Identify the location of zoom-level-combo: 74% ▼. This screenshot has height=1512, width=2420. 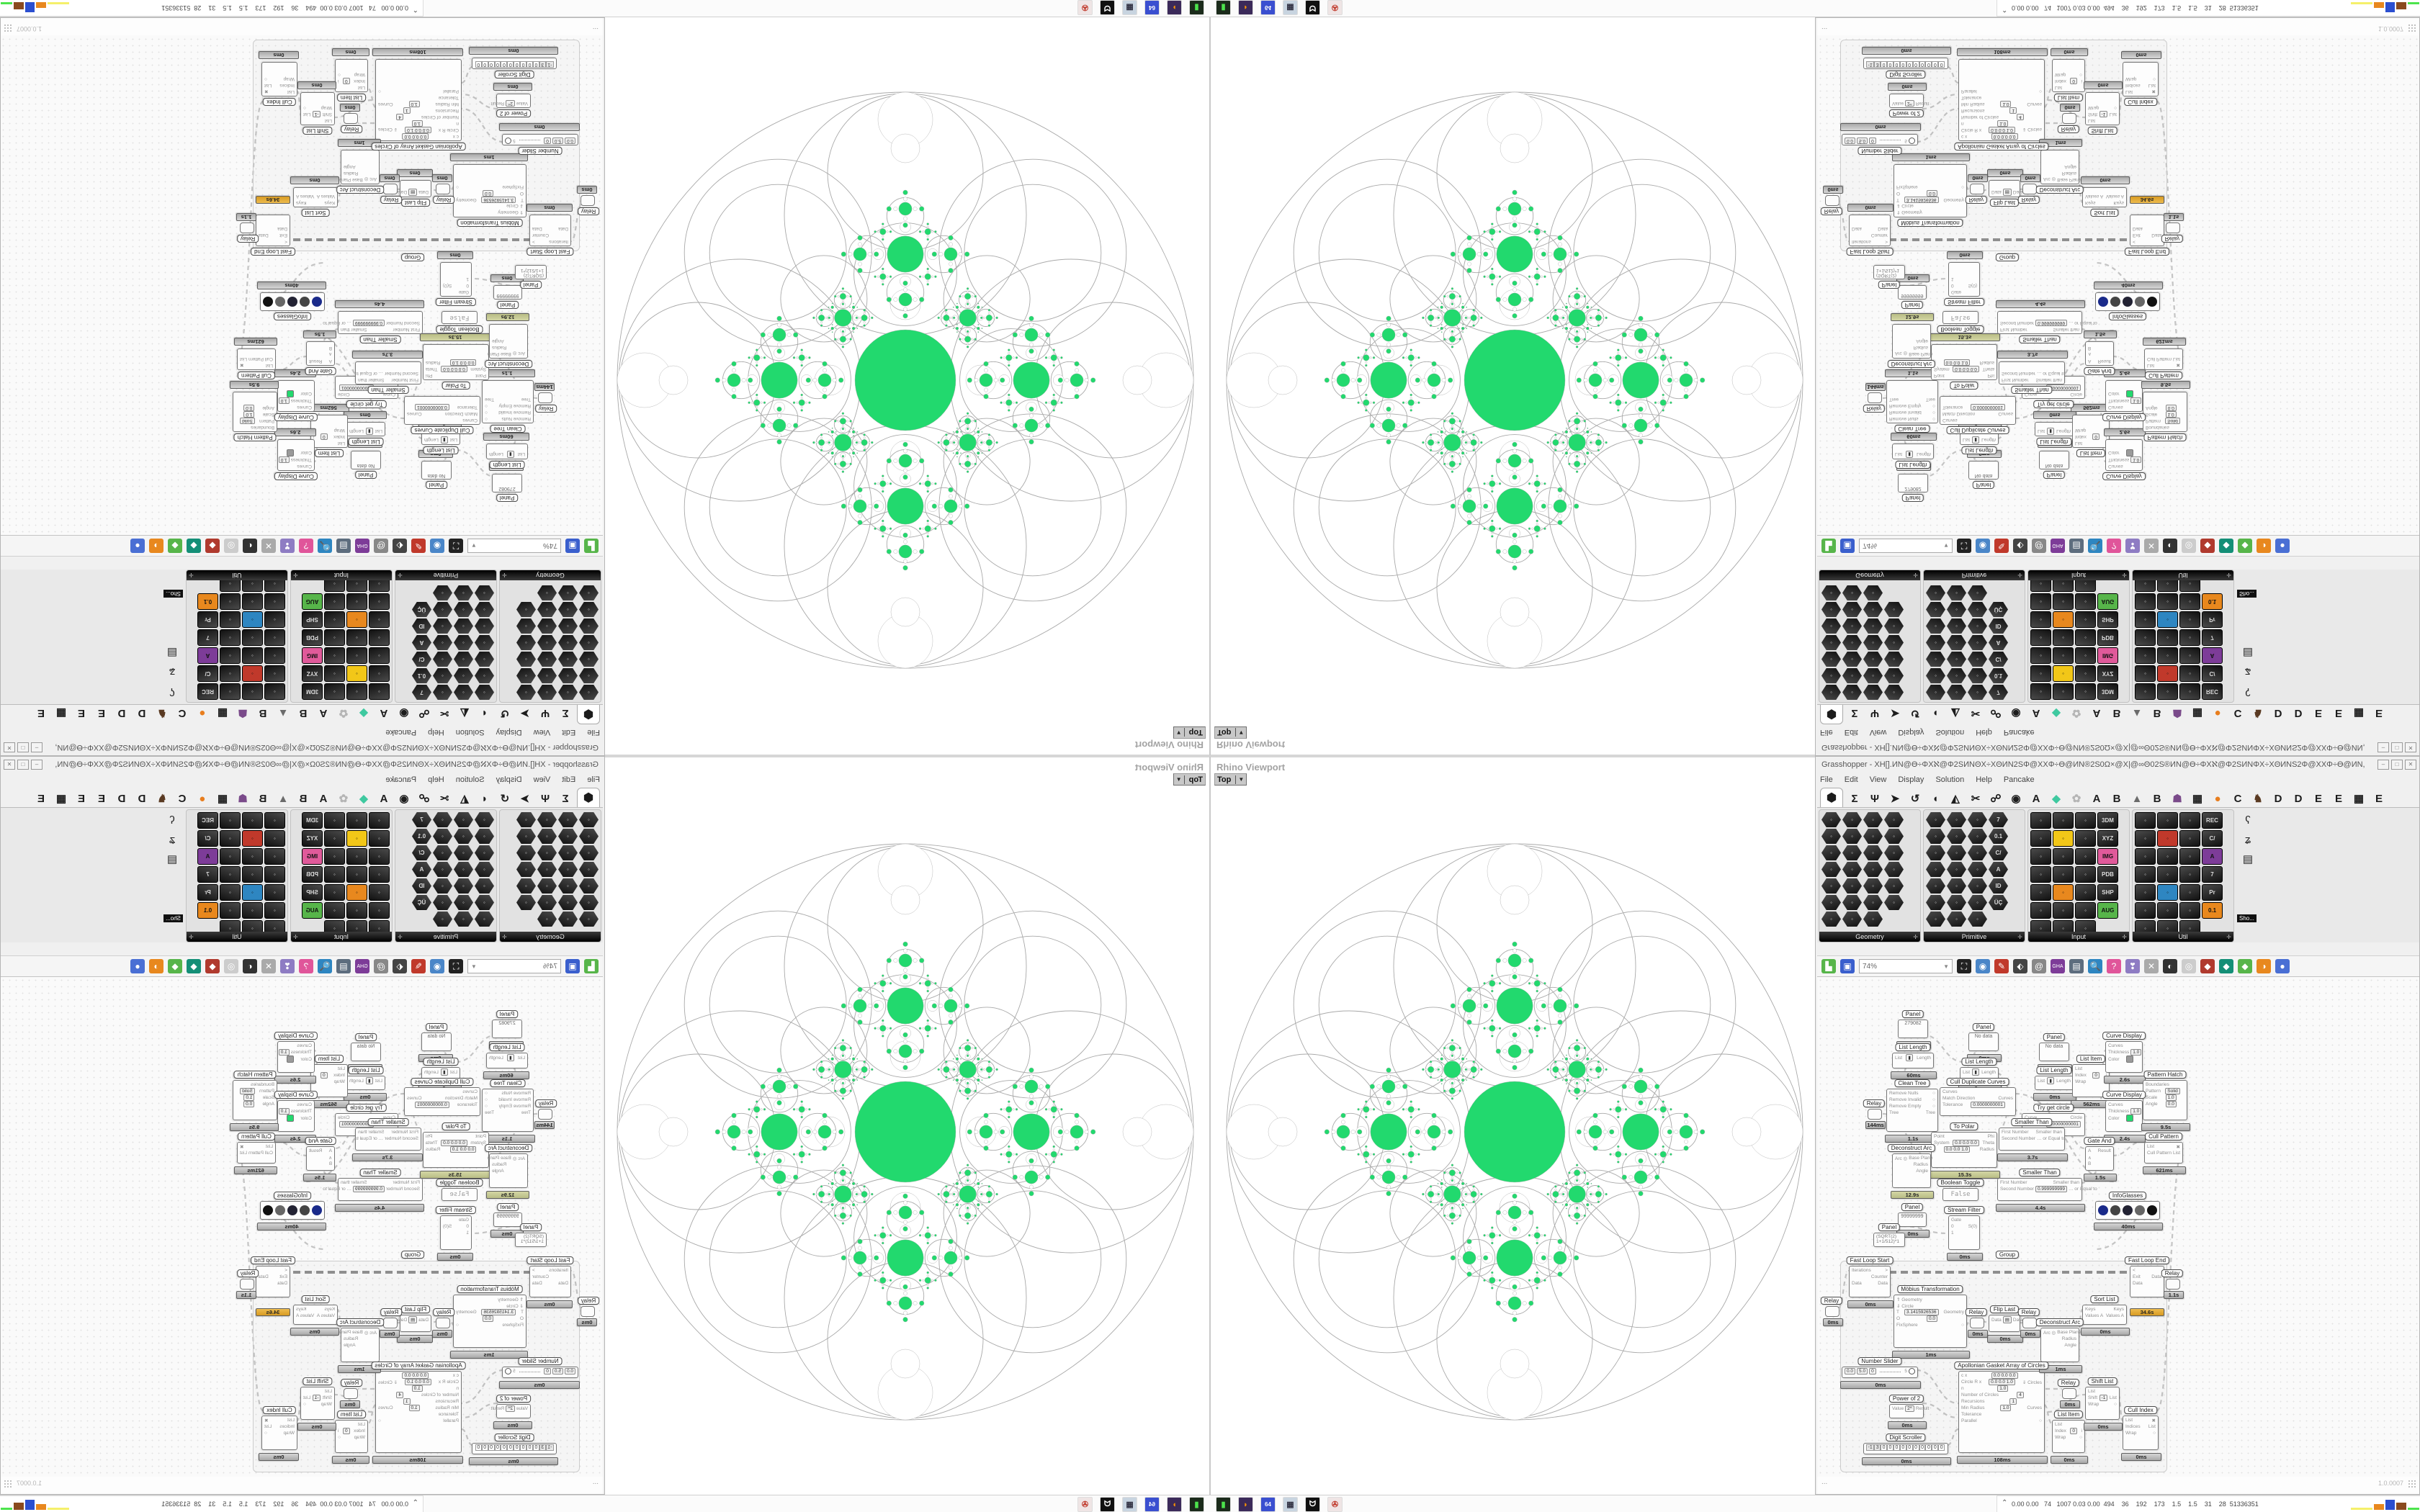
(514, 966).